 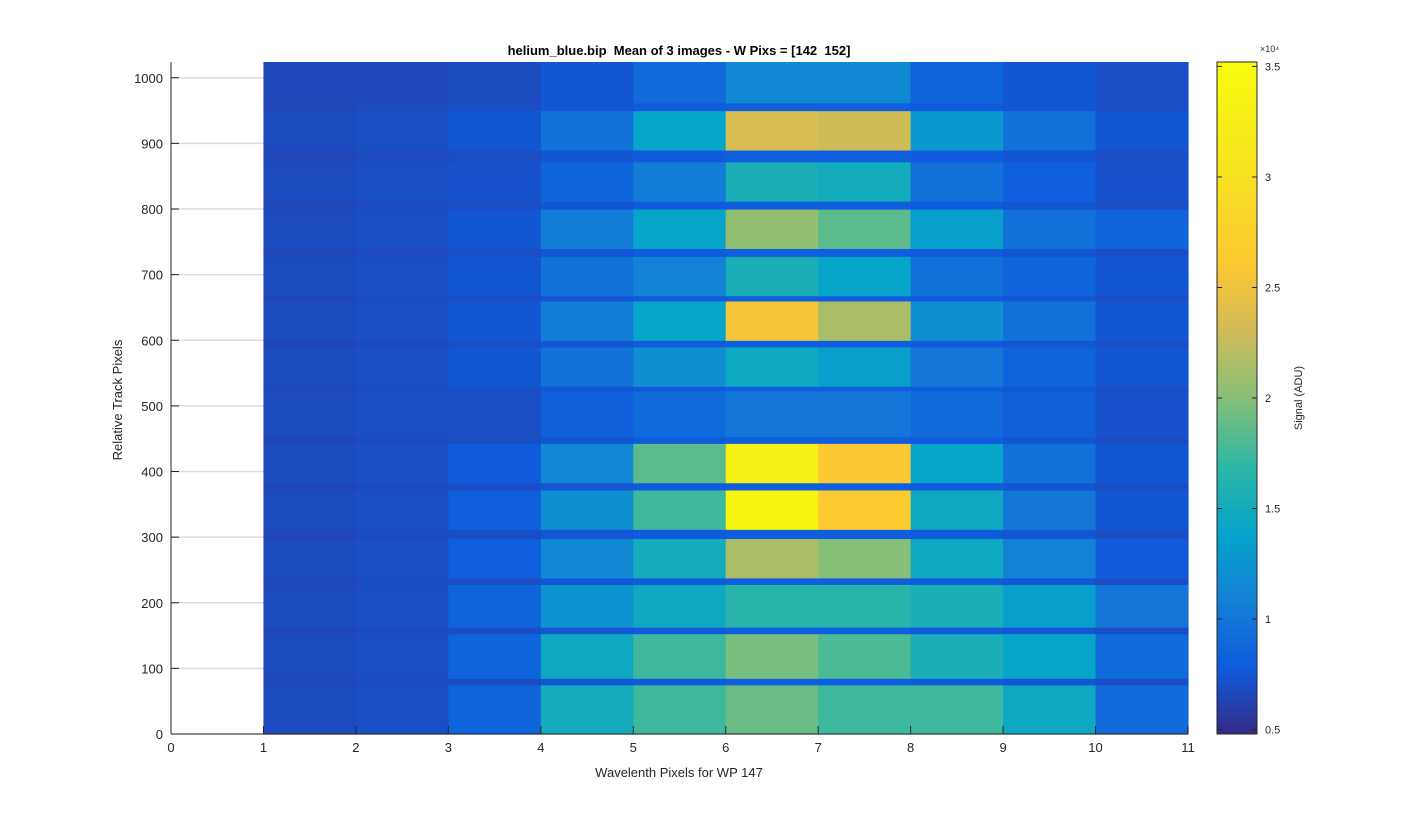 What do you see at coordinates (1272, 288) in the screenshot?
I see `colorbar-tick-label: 2.5` at bounding box center [1272, 288].